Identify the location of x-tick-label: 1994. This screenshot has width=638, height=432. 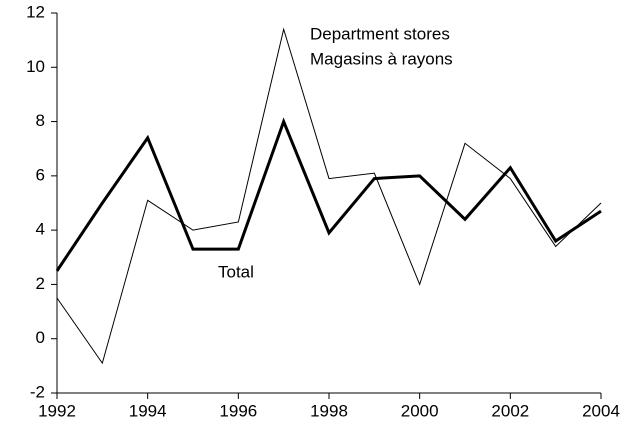
(148, 410).